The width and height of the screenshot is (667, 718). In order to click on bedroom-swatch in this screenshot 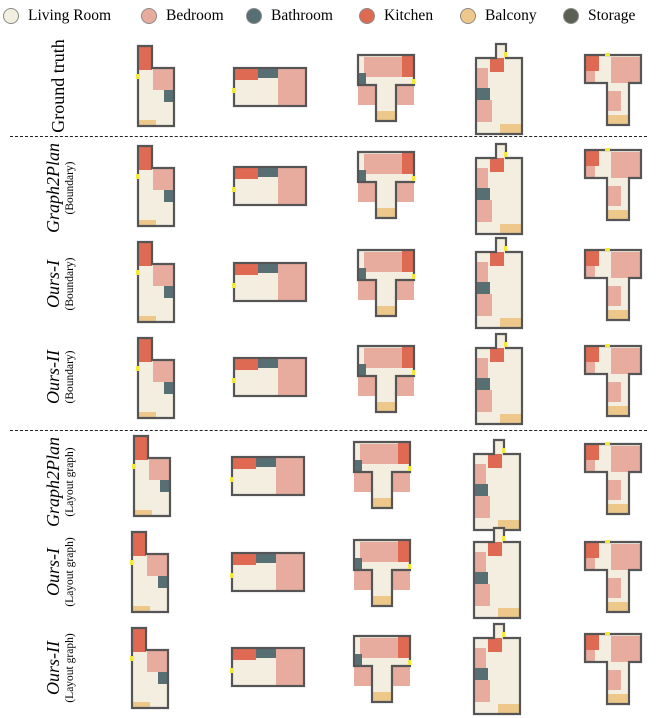, I will do `click(149, 16)`.